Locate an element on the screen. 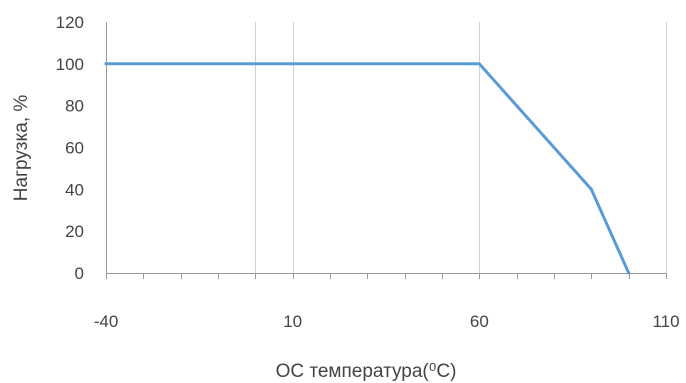  y-tick-label: 60 is located at coordinates (74, 148).